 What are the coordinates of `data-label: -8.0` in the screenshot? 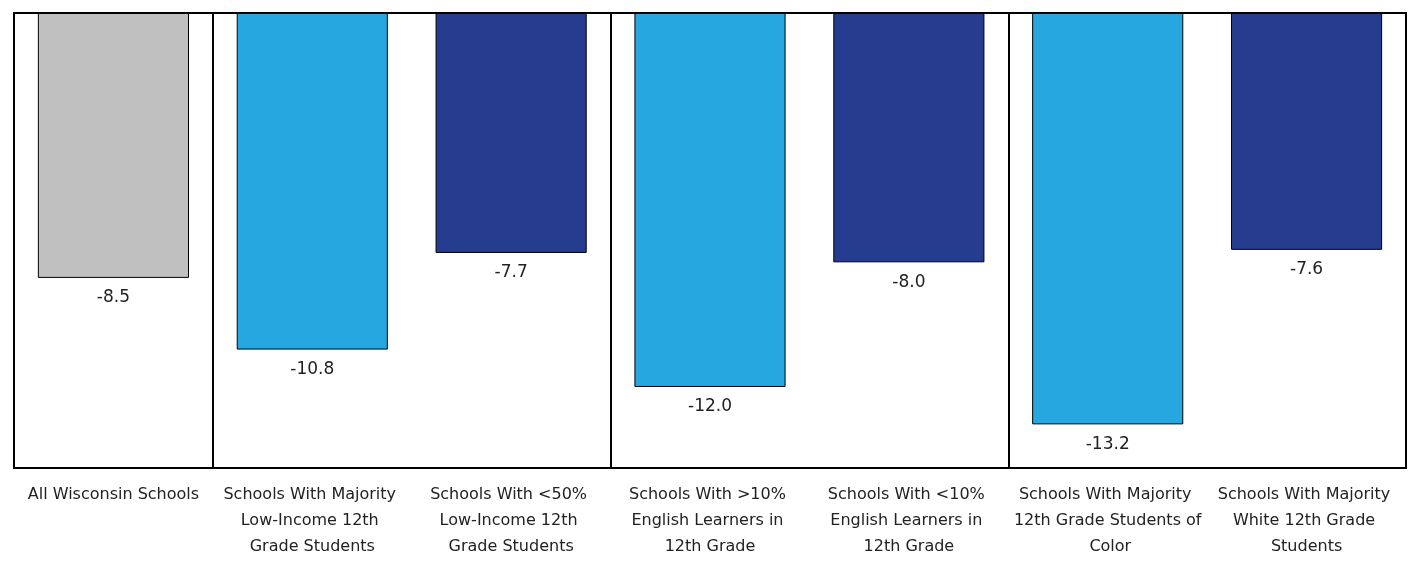 It's located at (909, 280).